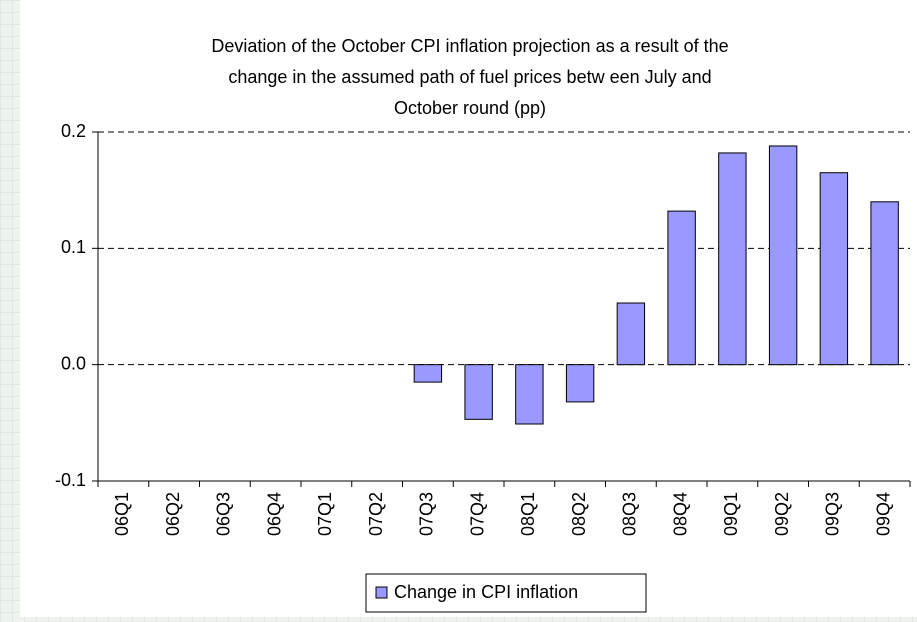 The height and width of the screenshot is (622, 917). I want to click on x-tick-label: 06Q3, so click(224, 514).